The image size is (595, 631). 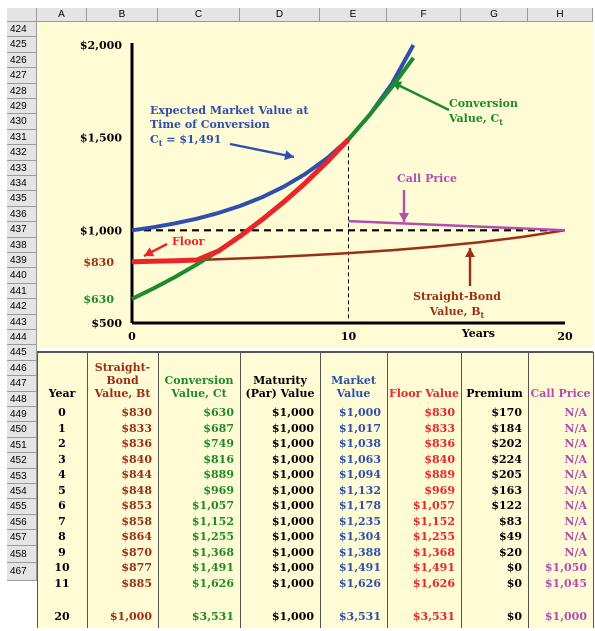 I want to click on row-header-455: 455, so click(x=22, y=507).